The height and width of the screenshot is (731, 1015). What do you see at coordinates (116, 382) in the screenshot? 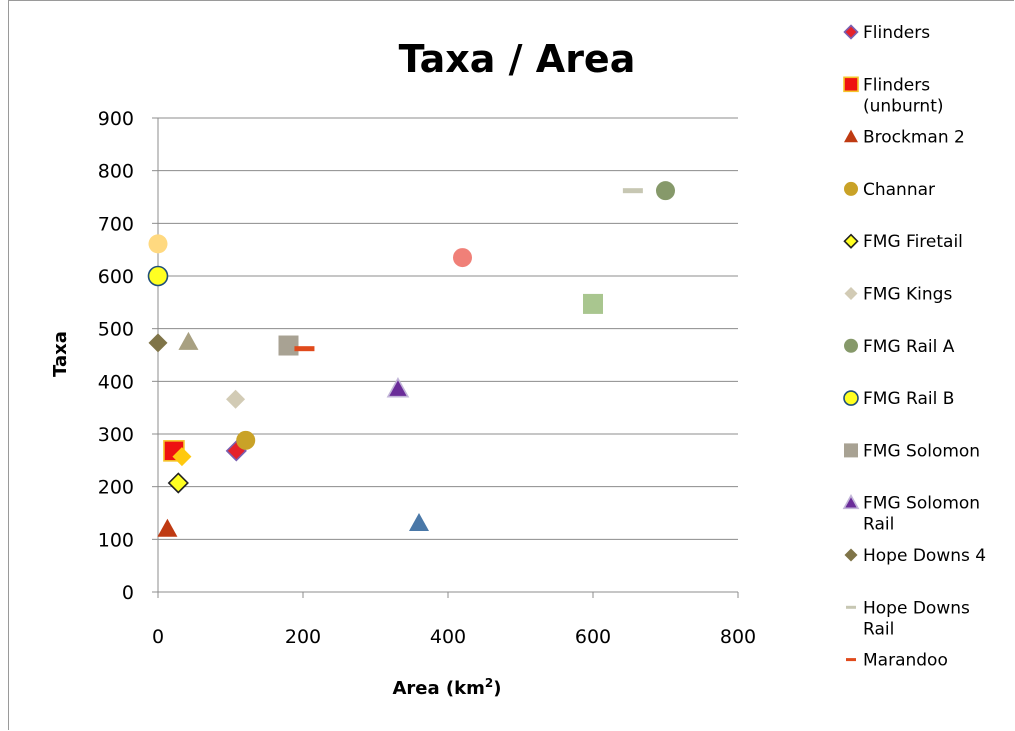
I see `y-tick-label: 400` at bounding box center [116, 382].